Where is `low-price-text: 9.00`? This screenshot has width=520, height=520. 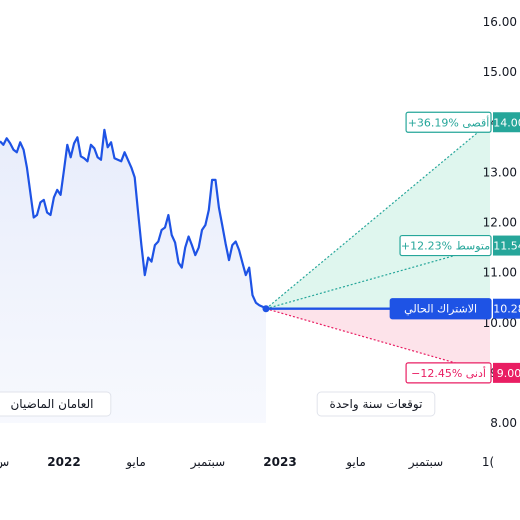 low-price-text: 9.00 is located at coordinates (508, 373).